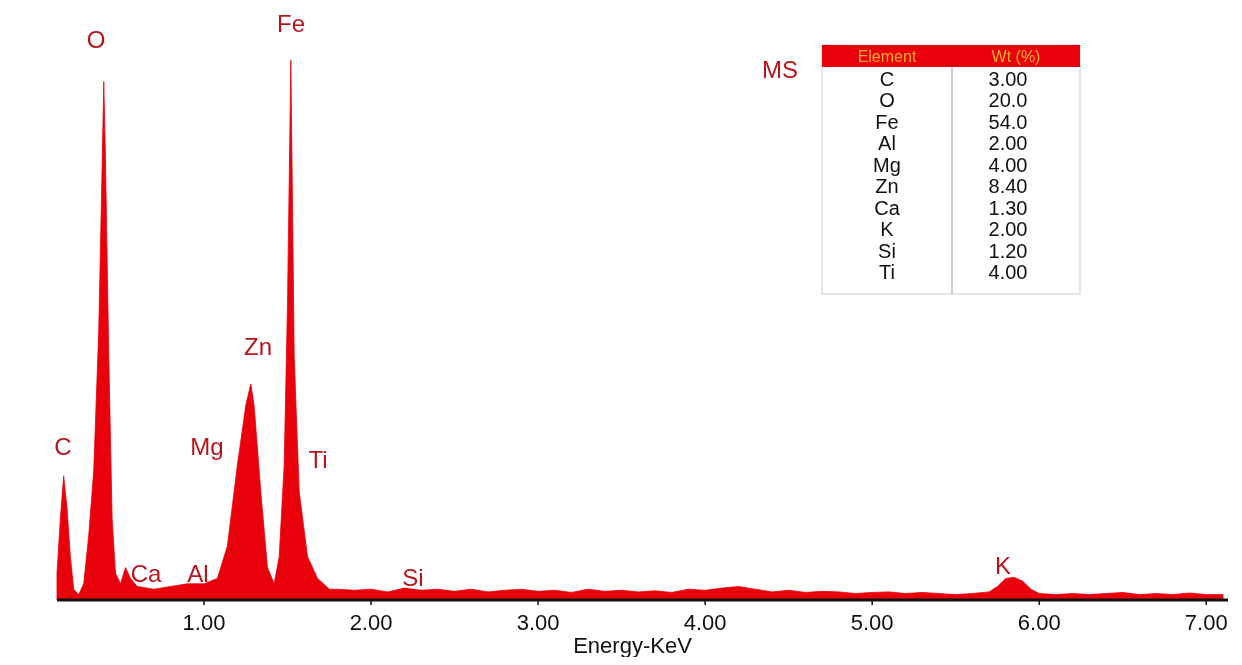 The image size is (1242, 665). What do you see at coordinates (887, 229) in the screenshot?
I see `category-label: K` at bounding box center [887, 229].